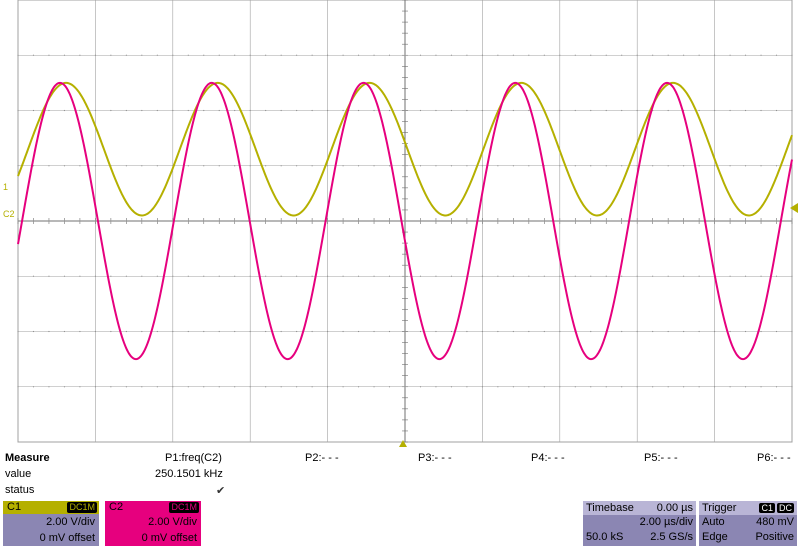  Describe the element at coordinates (610, 508) in the screenshot. I see `timebase-title: Timebase` at that location.